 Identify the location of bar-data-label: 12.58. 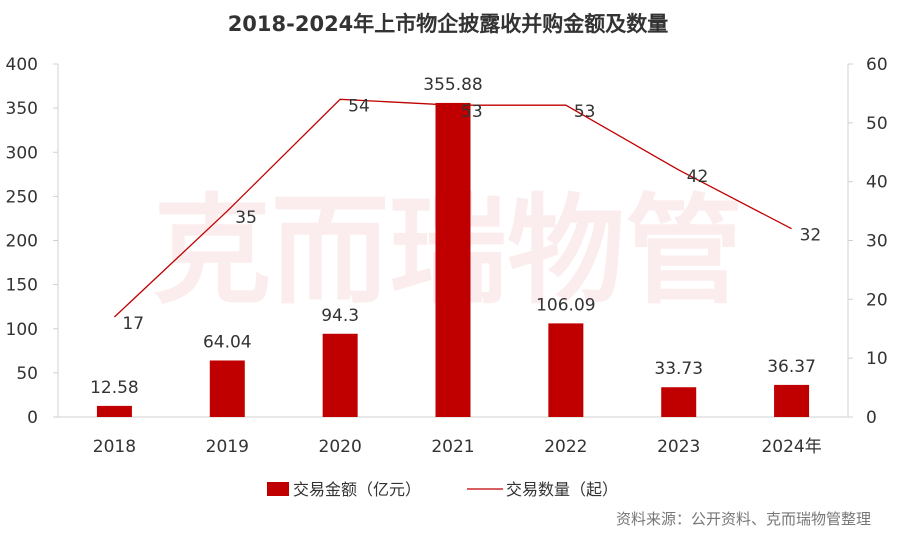
(114, 388).